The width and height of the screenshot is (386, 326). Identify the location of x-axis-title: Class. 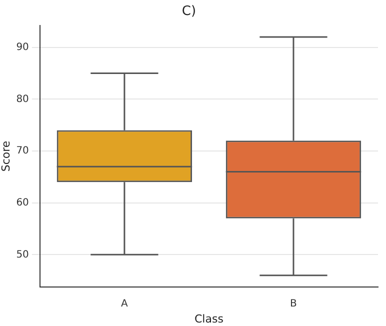
(209, 319).